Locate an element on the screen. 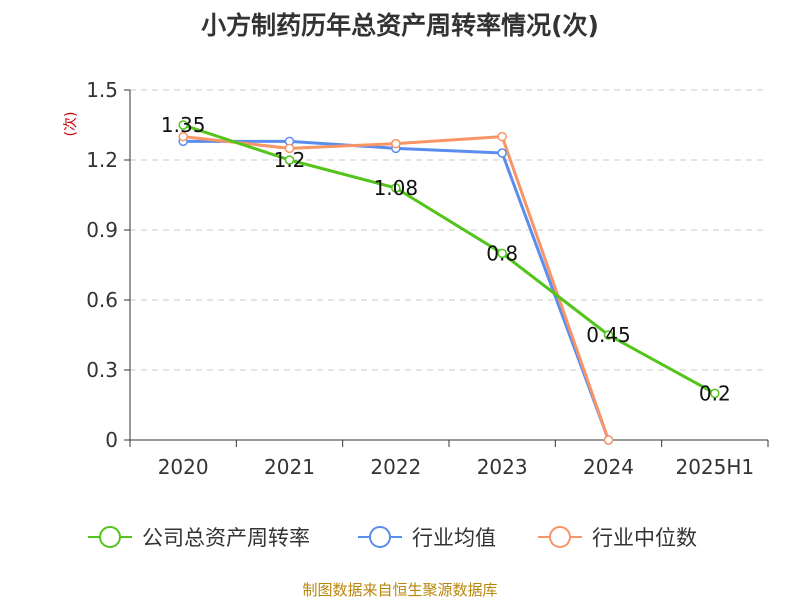 This screenshot has height=600, width=800. legend-item-1: 行业均值 is located at coordinates (427, 538).